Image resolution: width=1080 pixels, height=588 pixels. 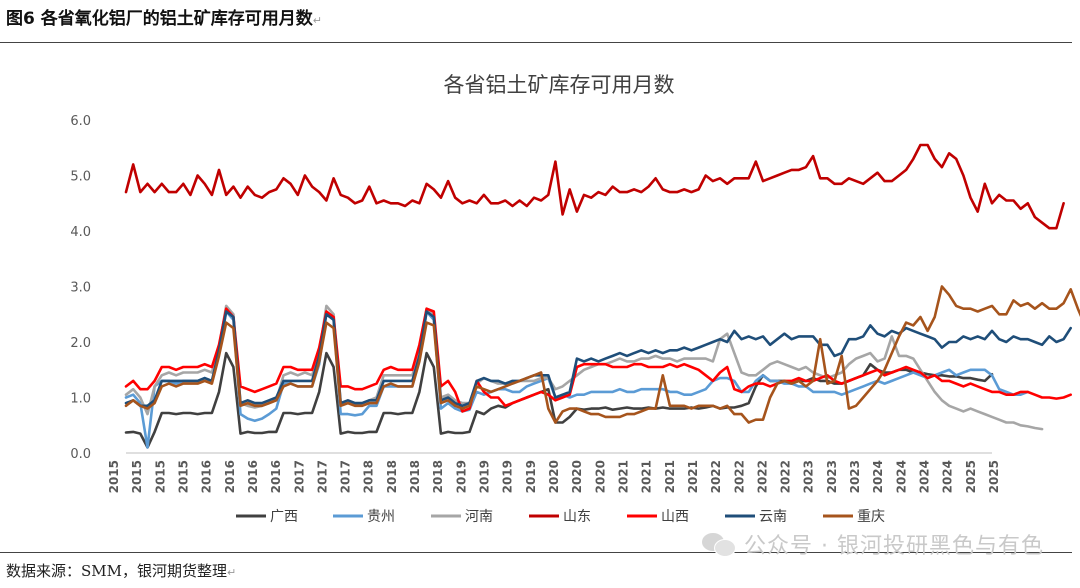 I want to click on legend-label: 云南, so click(x=773, y=517).